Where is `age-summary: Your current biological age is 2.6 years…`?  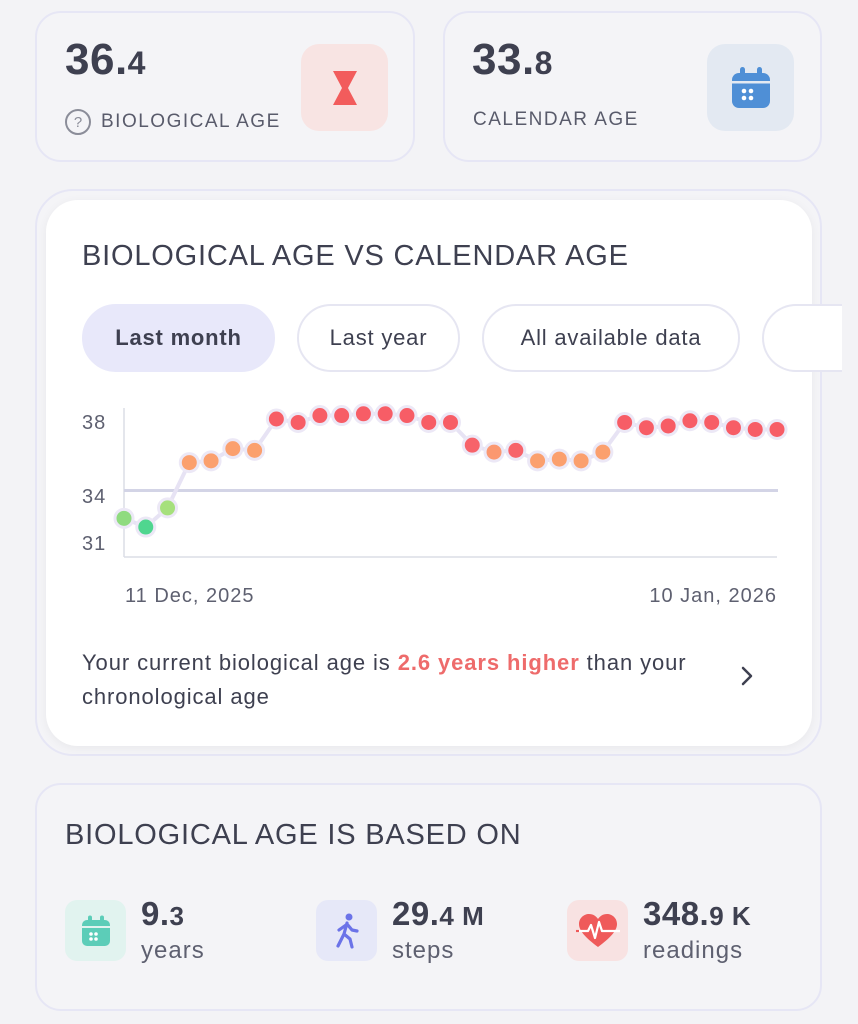
age-summary: Your current biological age is 2.6 years… is located at coordinates (384, 679).